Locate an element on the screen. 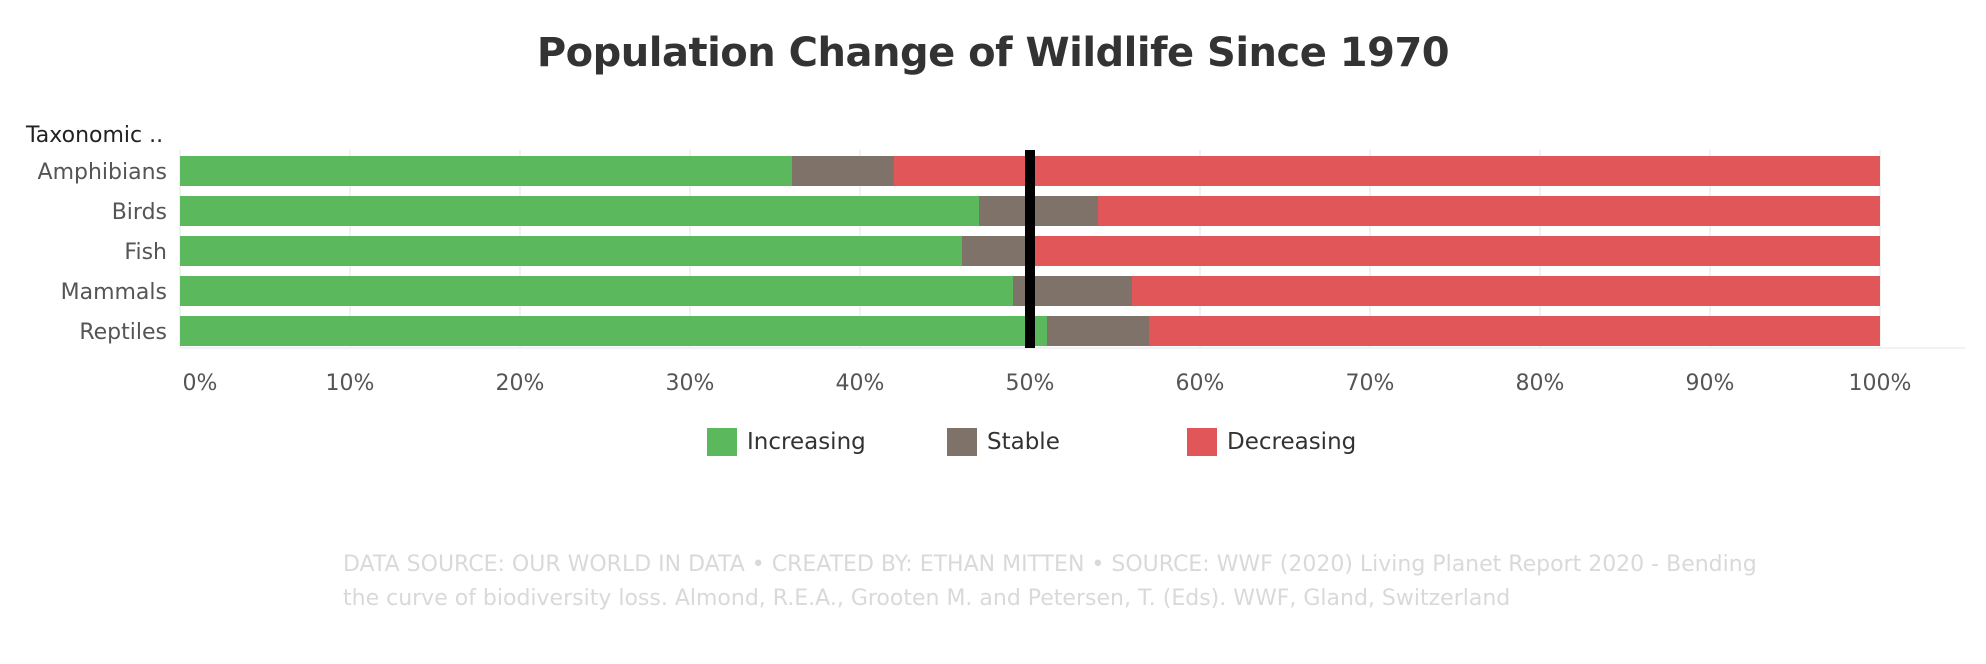 This screenshot has width=1986, height=664. x-tick-label: 90% is located at coordinates (1710, 383).